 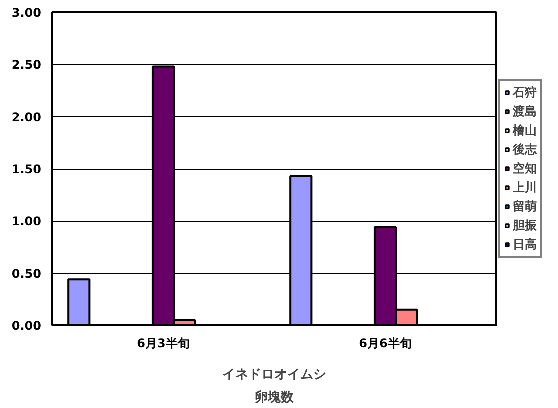 I want to click on legend-label: 留萌, so click(x=525, y=206).